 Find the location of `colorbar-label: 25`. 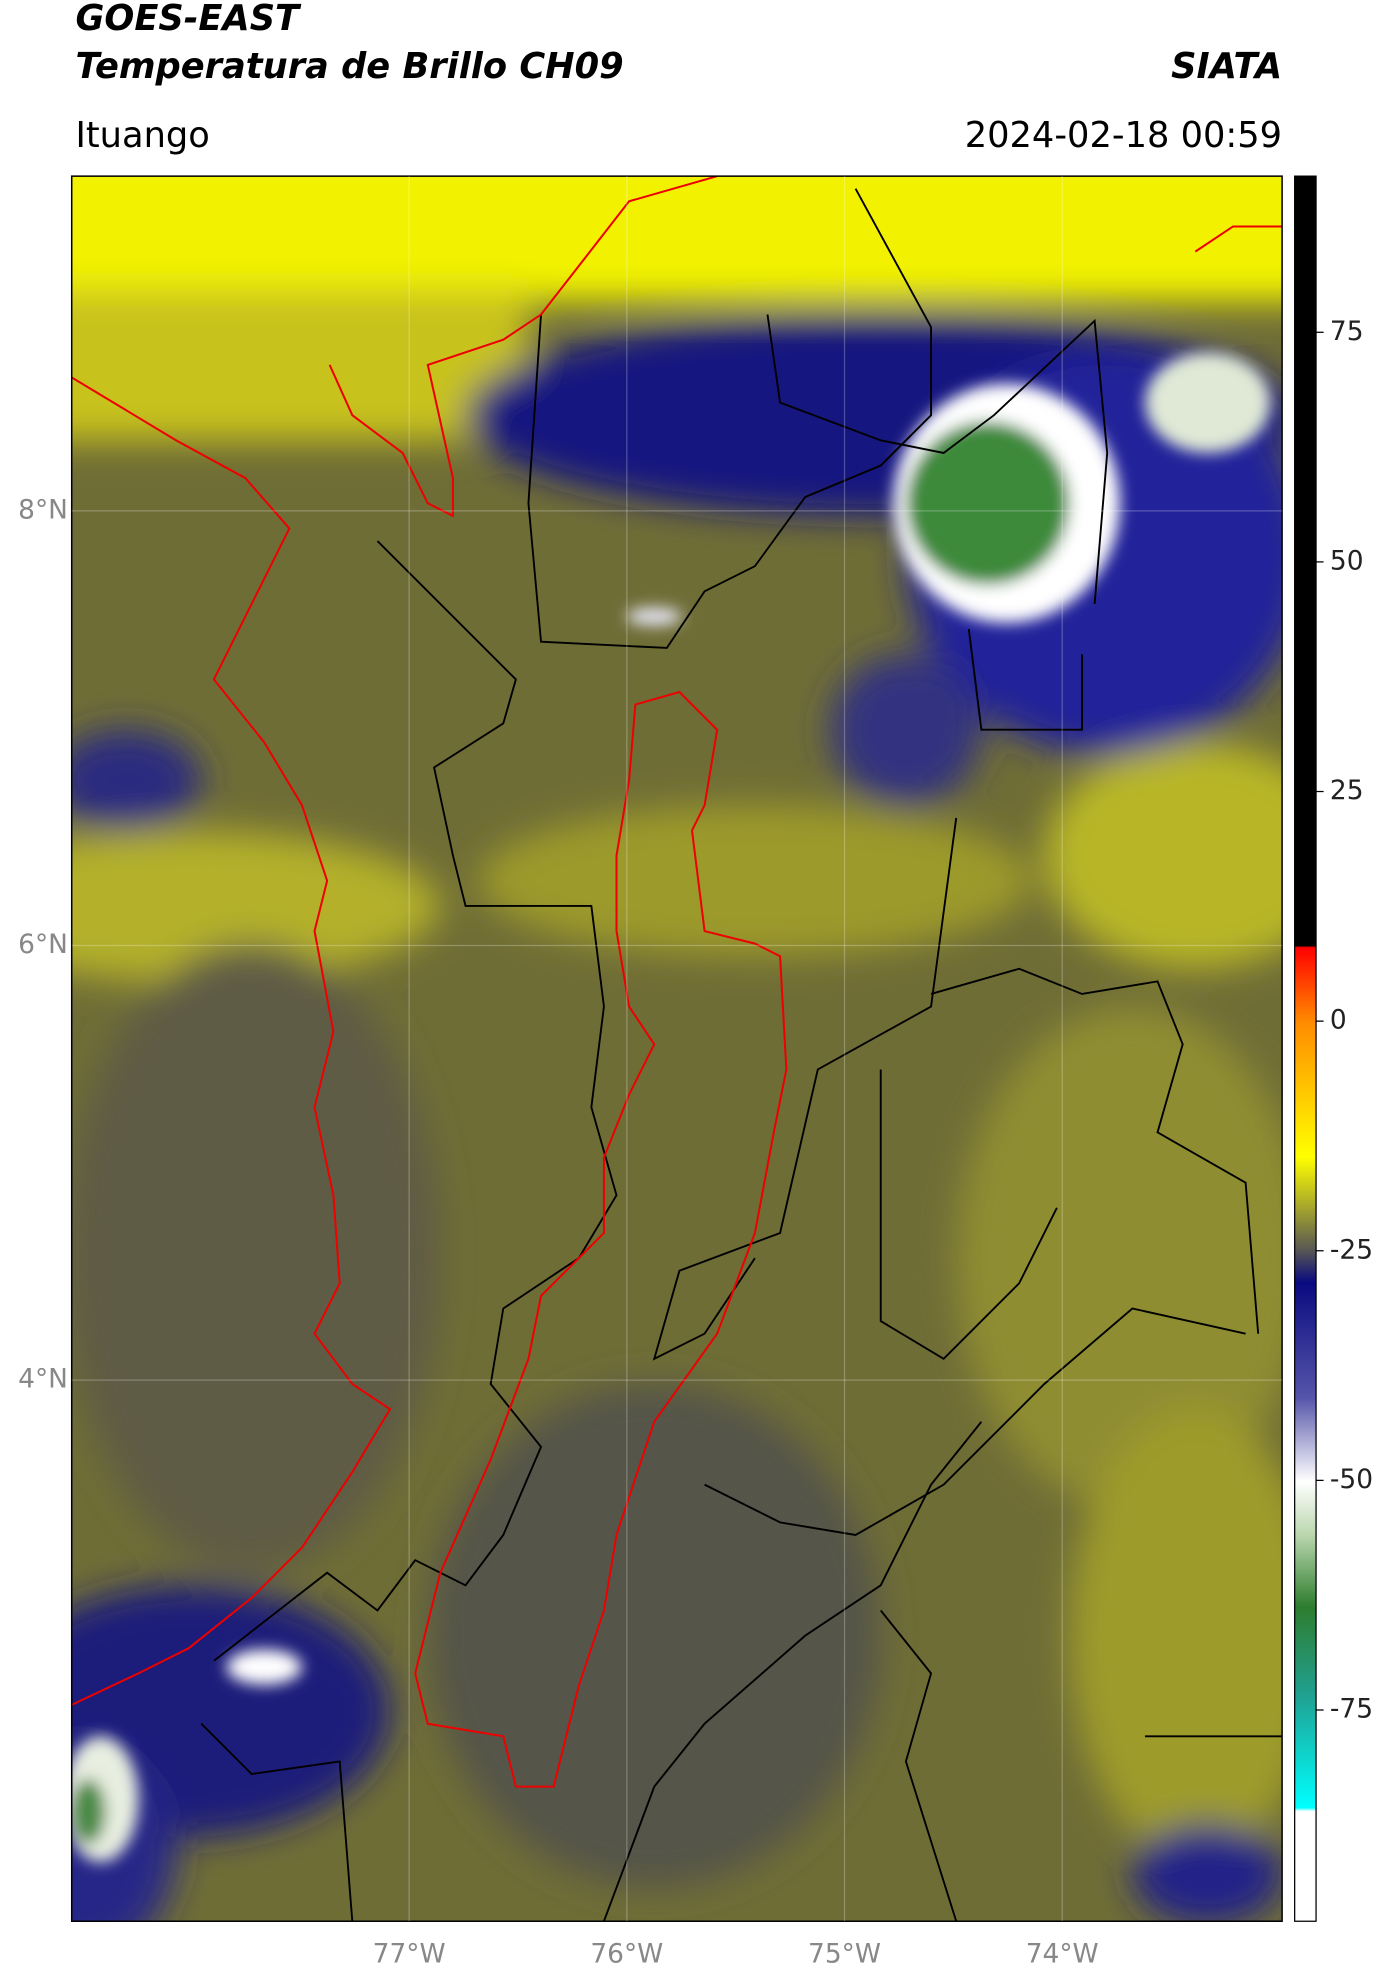

colorbar-label: 25 is located at coordinates (1347, 790).